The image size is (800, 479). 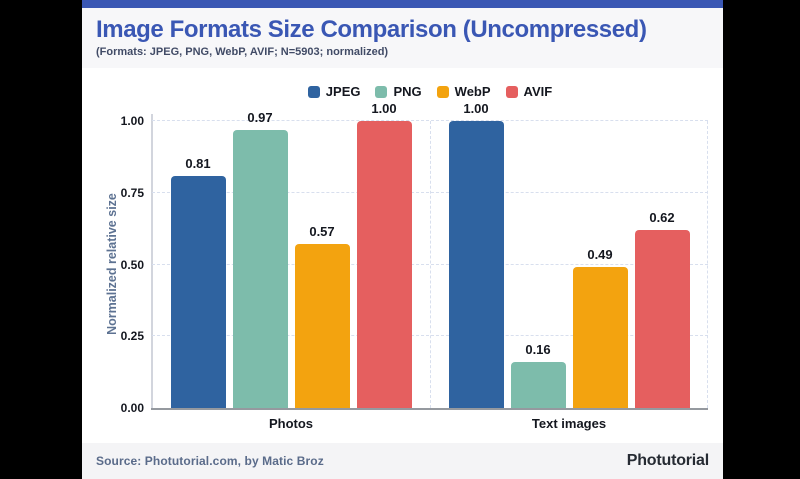 I want to click on legend-item-avif: AVIF, so click(x=529, y=91).